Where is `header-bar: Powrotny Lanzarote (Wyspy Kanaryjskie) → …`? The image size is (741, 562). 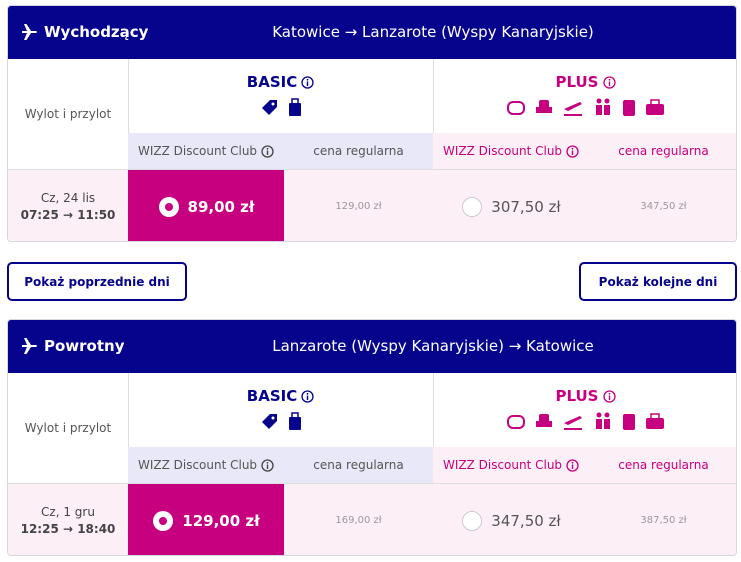
header-bar: Powrotny Lanzarote (Wyspy Kanaryjskie) → … is located at coordinates (372, 346).